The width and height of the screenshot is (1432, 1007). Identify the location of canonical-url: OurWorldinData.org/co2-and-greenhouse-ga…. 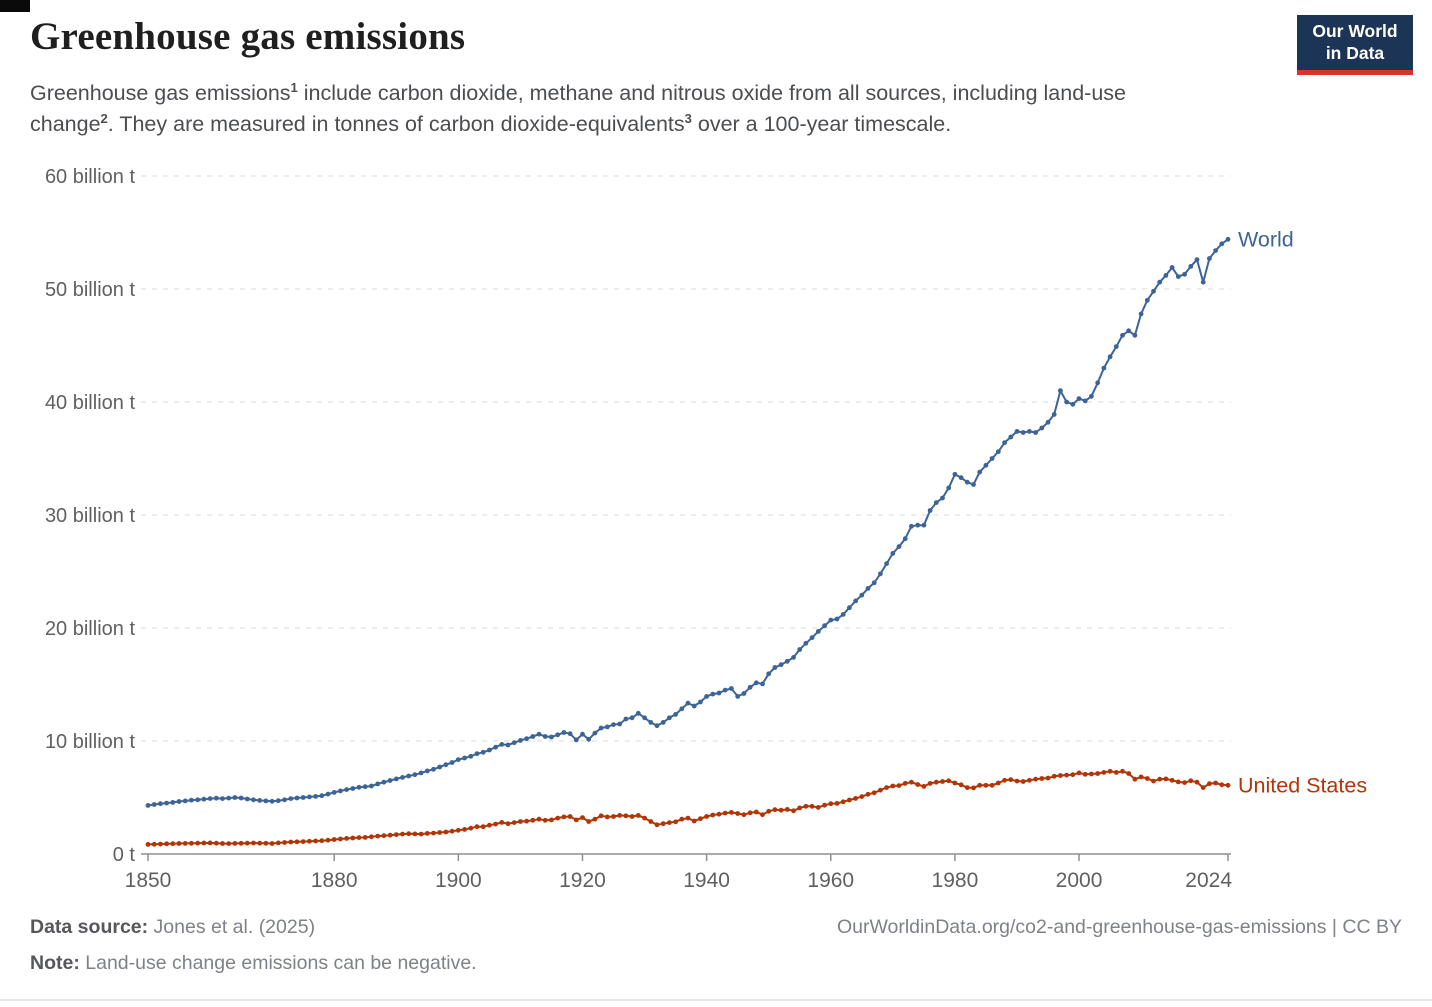
(1119, 927).